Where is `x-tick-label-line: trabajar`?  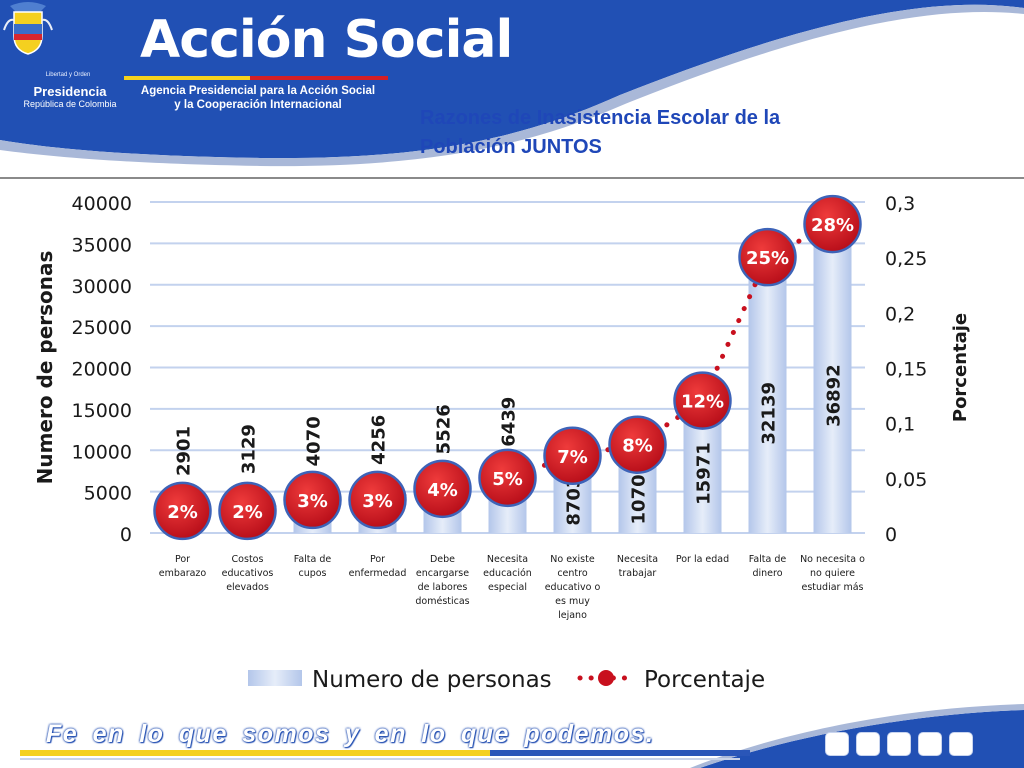
x-tick-label-line: trabajar is located at coordinates (638, 573).